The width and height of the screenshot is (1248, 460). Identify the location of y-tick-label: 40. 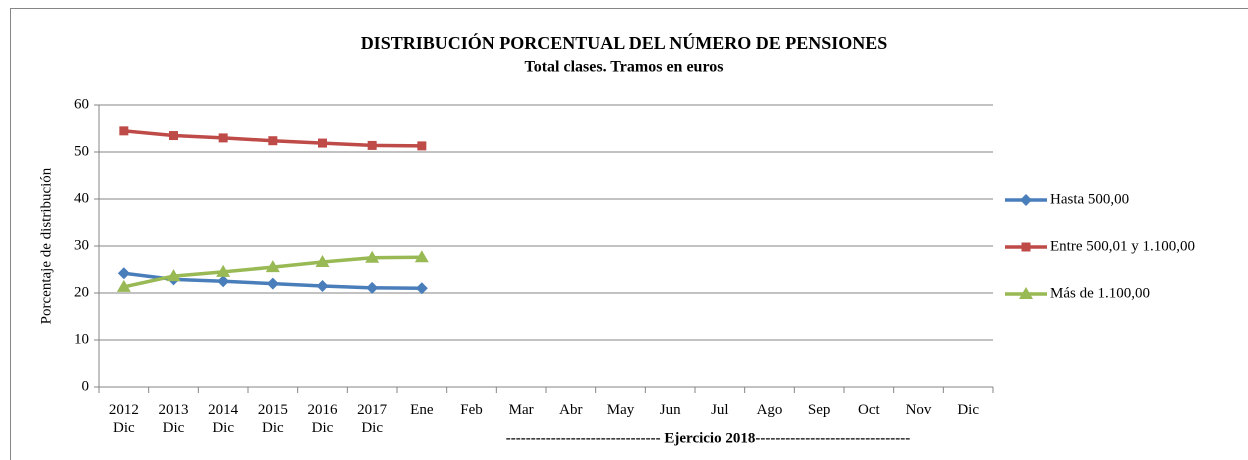
(81, 198).